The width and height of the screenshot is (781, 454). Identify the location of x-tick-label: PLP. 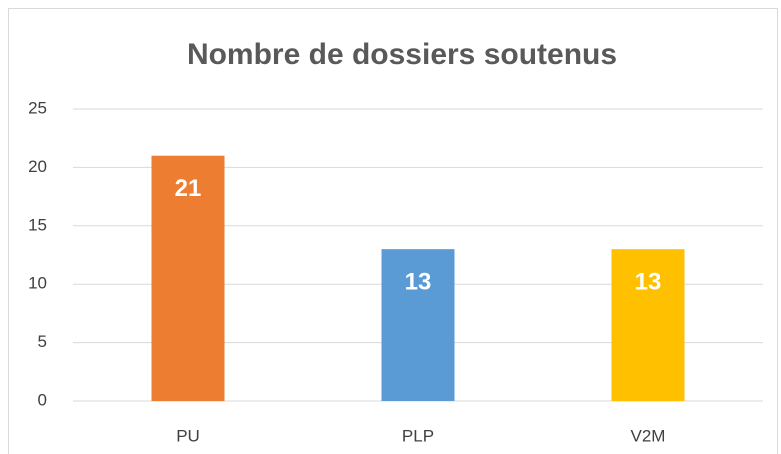
(418, 435).